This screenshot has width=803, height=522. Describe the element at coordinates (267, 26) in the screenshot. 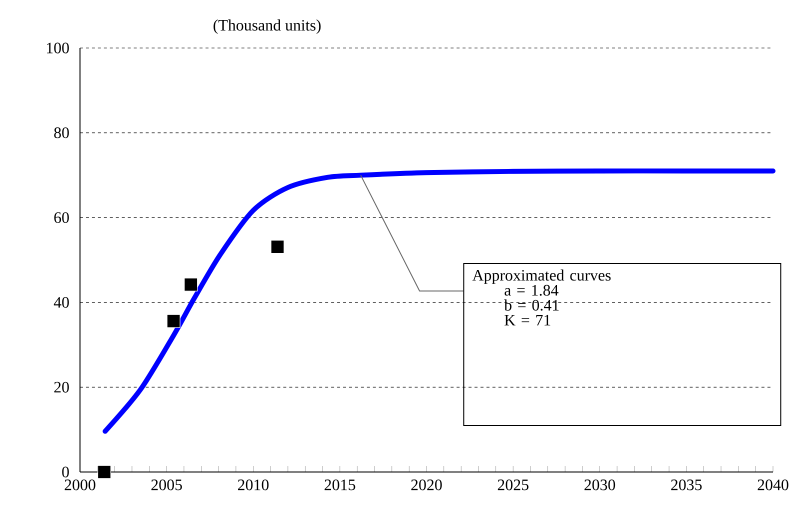

I see `y-axis-title: (Thousand units)` at that location.